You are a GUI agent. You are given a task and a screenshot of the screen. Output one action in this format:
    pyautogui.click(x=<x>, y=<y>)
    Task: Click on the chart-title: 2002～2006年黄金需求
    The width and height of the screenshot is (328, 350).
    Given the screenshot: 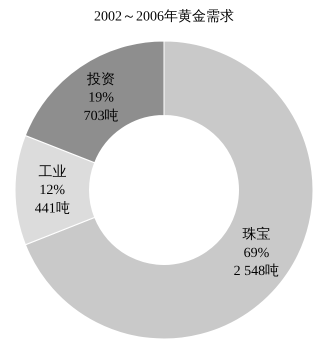 What is the action you would take?
    pyautogui.click(x=164, y=16)
    